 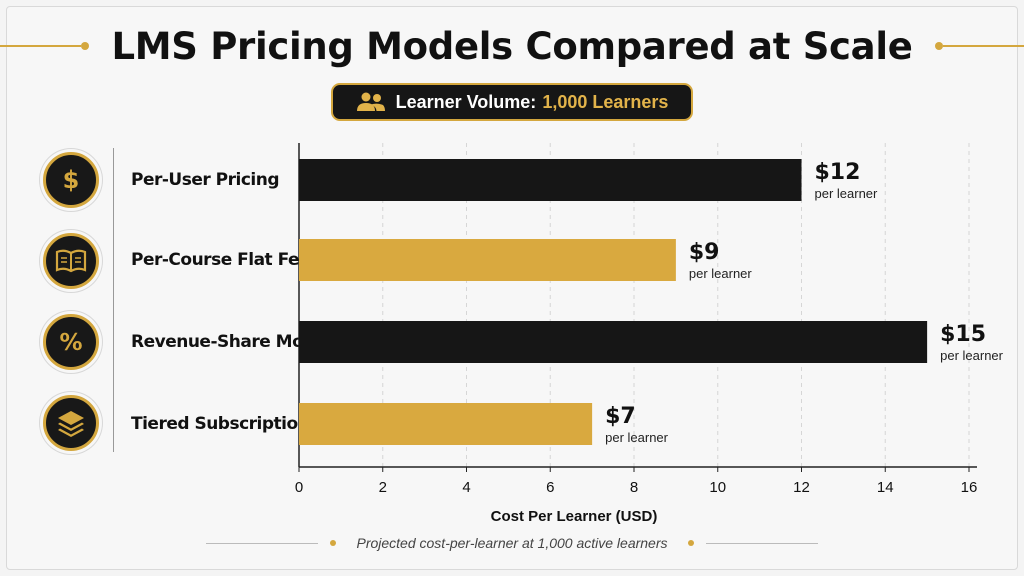 What do you see at coordinates (71, 423) in the screenshot?
I see `layers-icon` at bounding box center [71, 423].